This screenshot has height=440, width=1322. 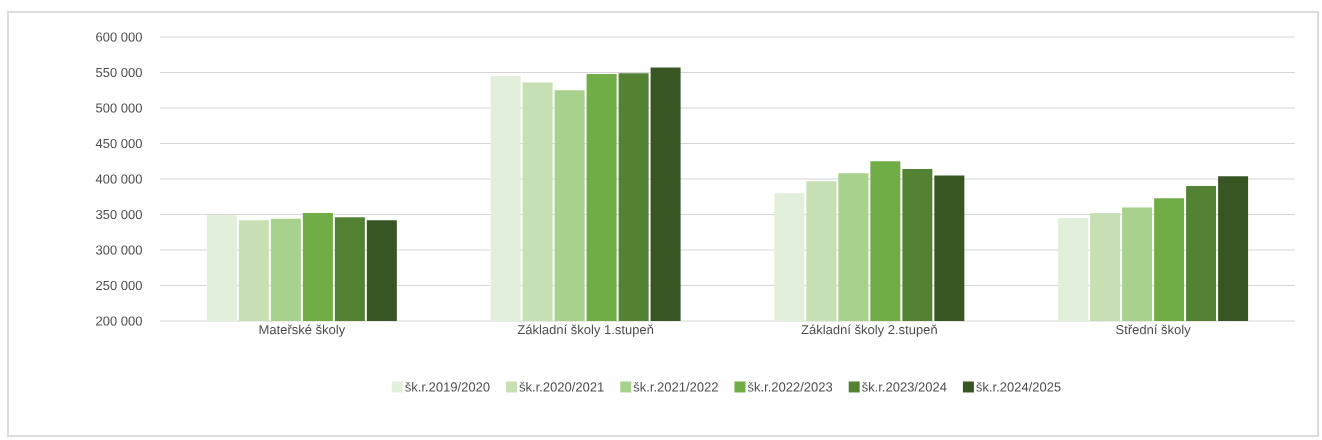 What do you see at coordinates (904, 386) in the screenshot?
I see `legend-label: šk.r.2023/2024` at bounding box center [904, 386].